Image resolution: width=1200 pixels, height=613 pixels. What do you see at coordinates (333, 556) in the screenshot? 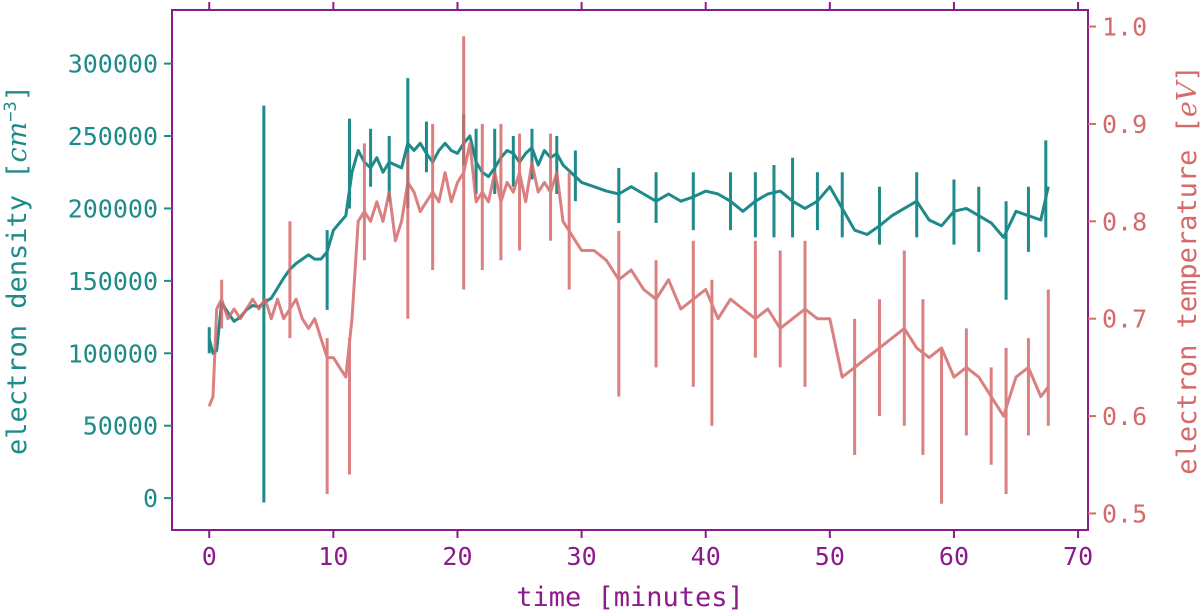
I see `x-tick-label: 10` at bounding box center [333, 556].